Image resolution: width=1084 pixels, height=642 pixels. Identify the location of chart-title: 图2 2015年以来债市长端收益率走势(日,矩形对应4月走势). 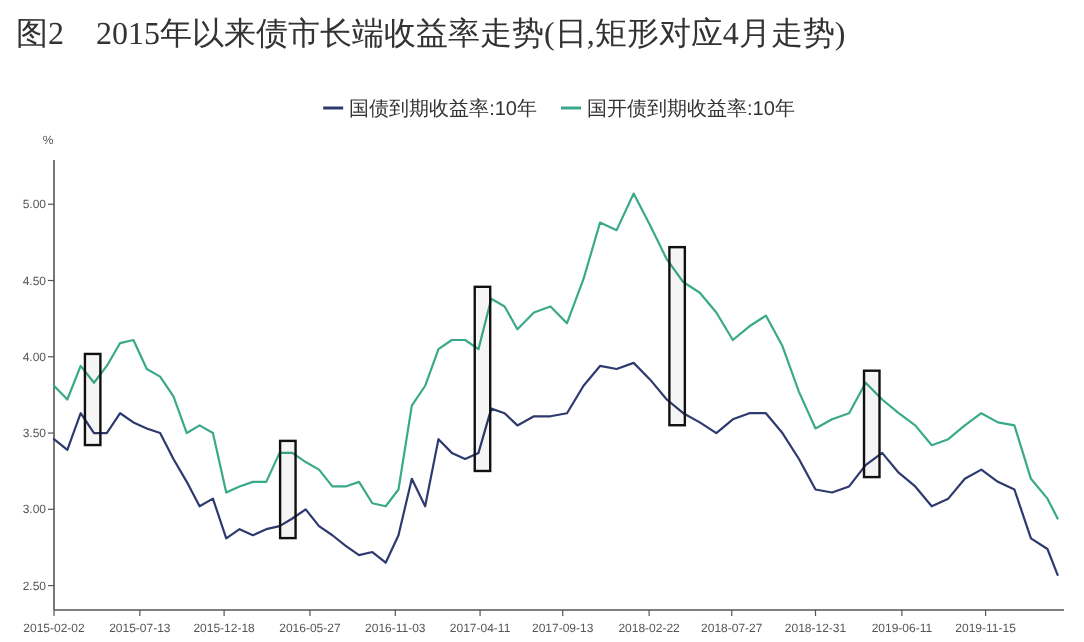
(431, 34).